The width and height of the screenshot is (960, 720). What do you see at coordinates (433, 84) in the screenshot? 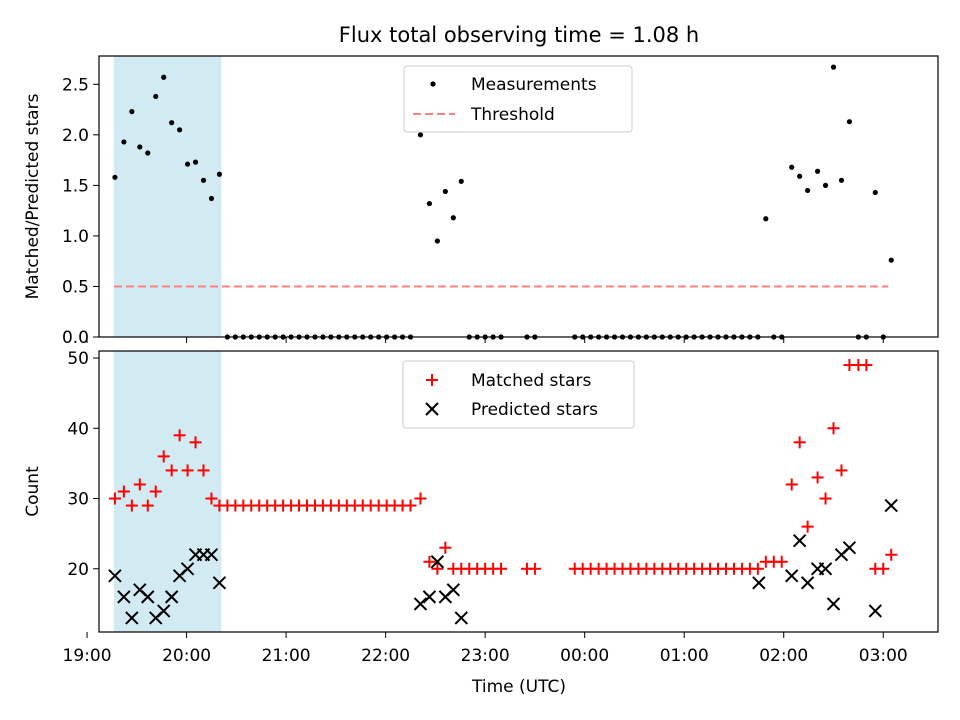
I see `legend-marker-measurements` at bounding box center [433, 84].